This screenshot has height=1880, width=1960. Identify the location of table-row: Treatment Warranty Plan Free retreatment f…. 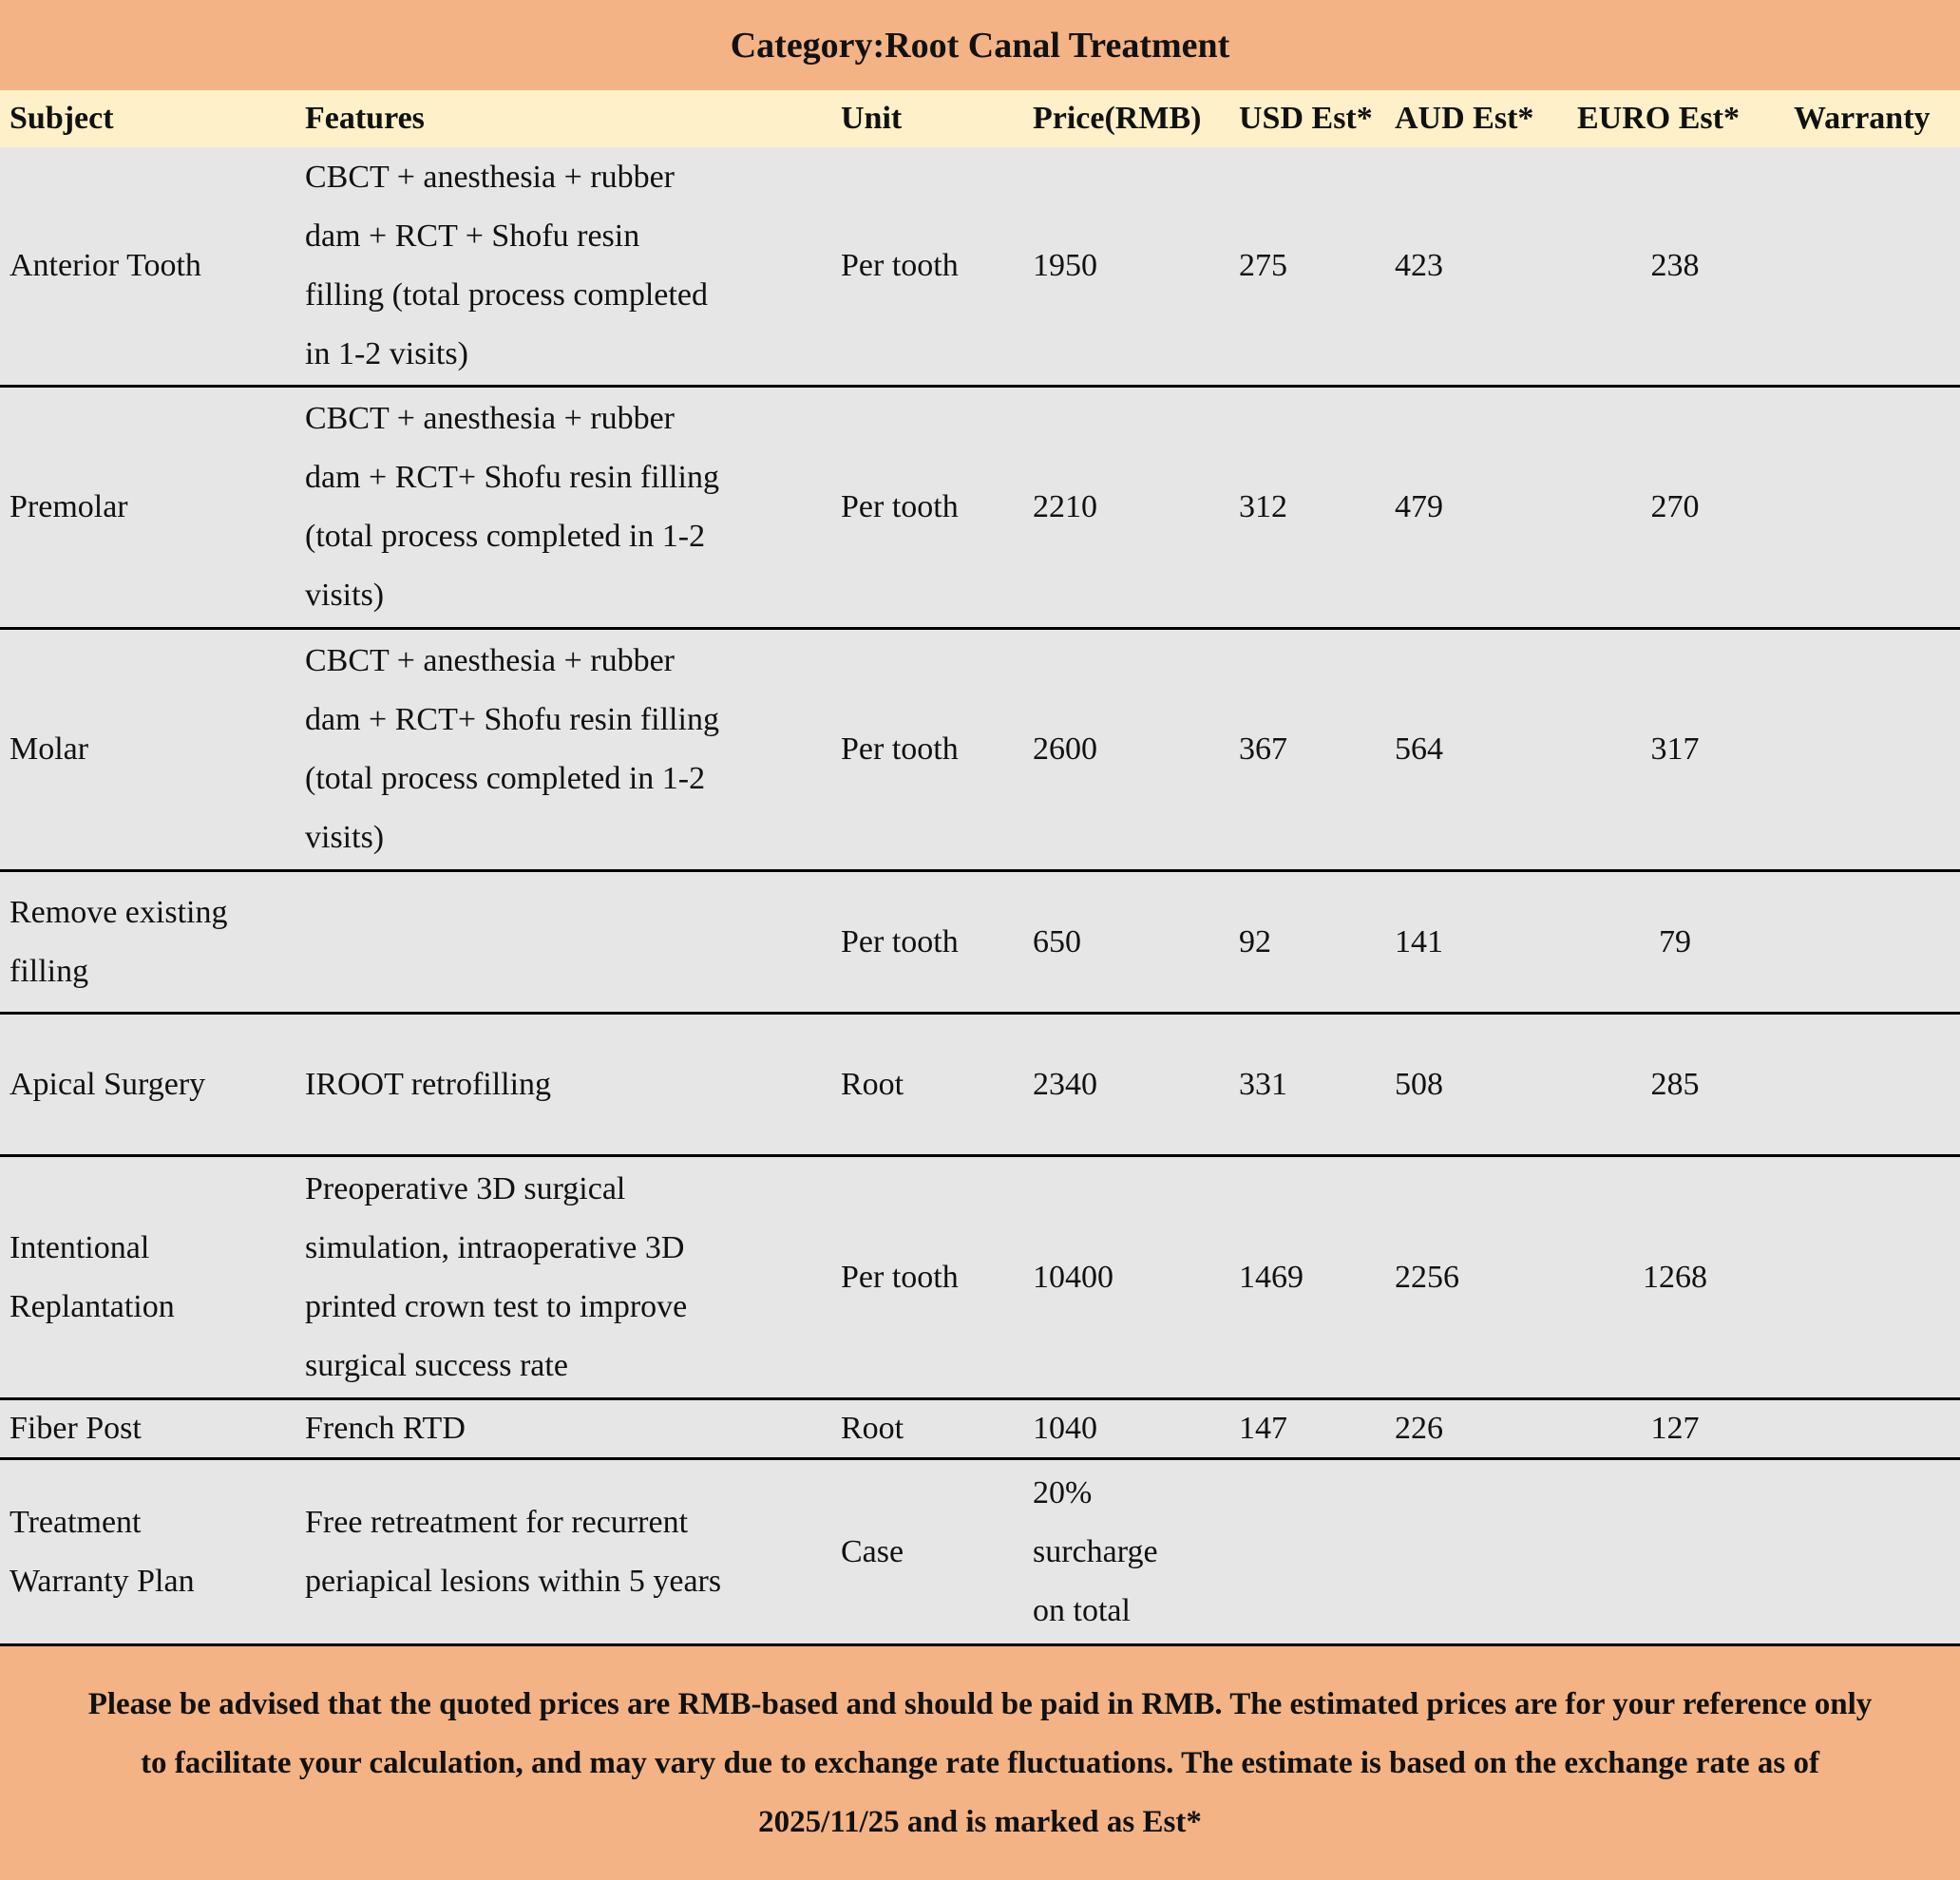
(980, 1553).